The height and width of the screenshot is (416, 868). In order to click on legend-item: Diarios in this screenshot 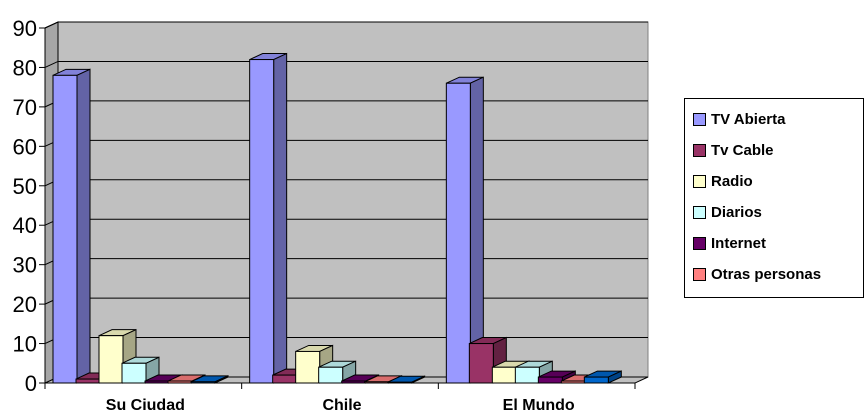, I will do `click(727, 212)`.